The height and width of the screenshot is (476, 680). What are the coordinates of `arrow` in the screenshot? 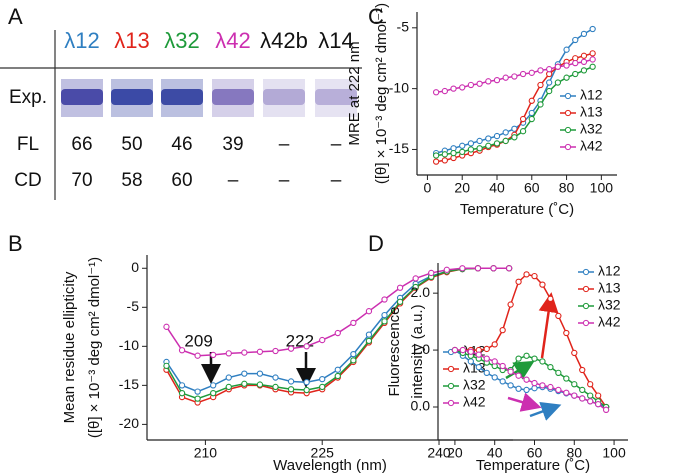 It's located at (524, 402).